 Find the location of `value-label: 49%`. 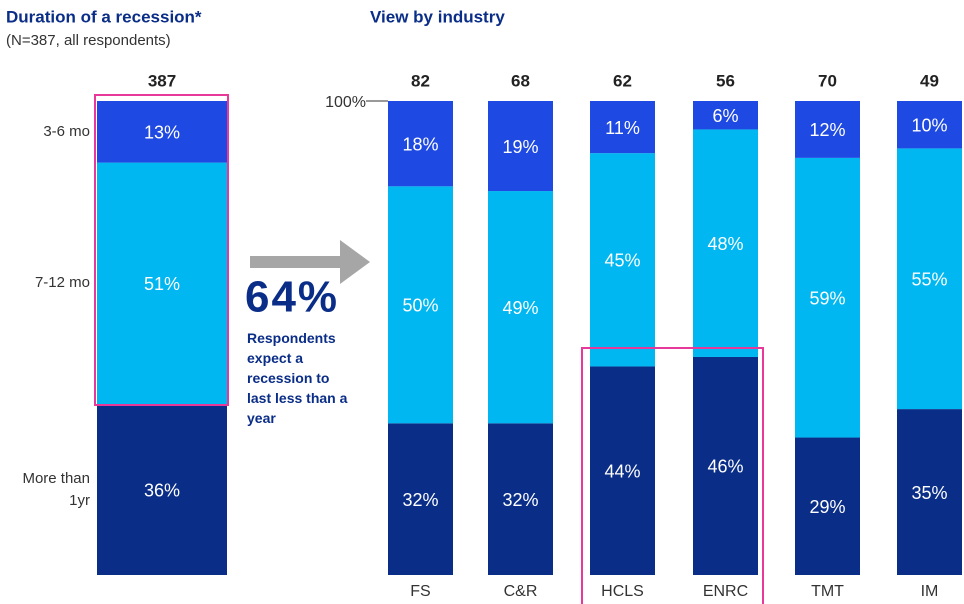

value-label: 49% is located at coordinates (520, 308).